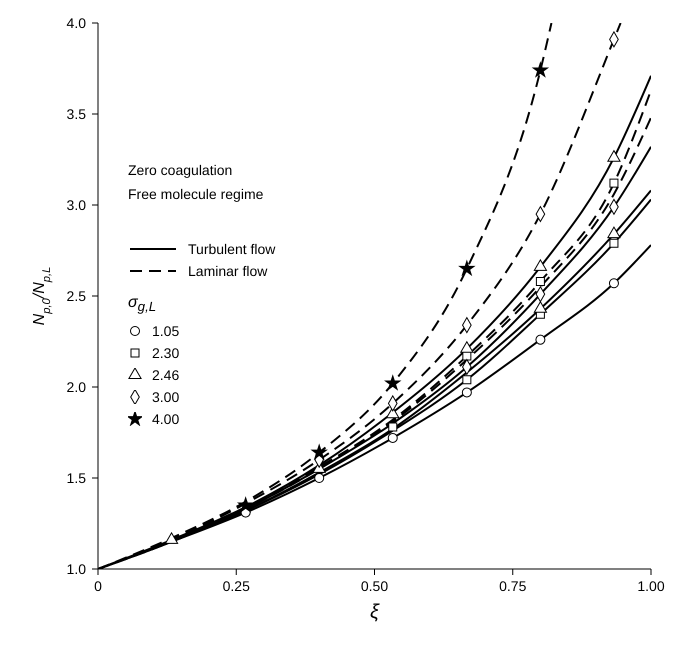  Describe the element at coordinates (181, 170) in the screenshot. I see `annotation: Zero coagulation` at that location.